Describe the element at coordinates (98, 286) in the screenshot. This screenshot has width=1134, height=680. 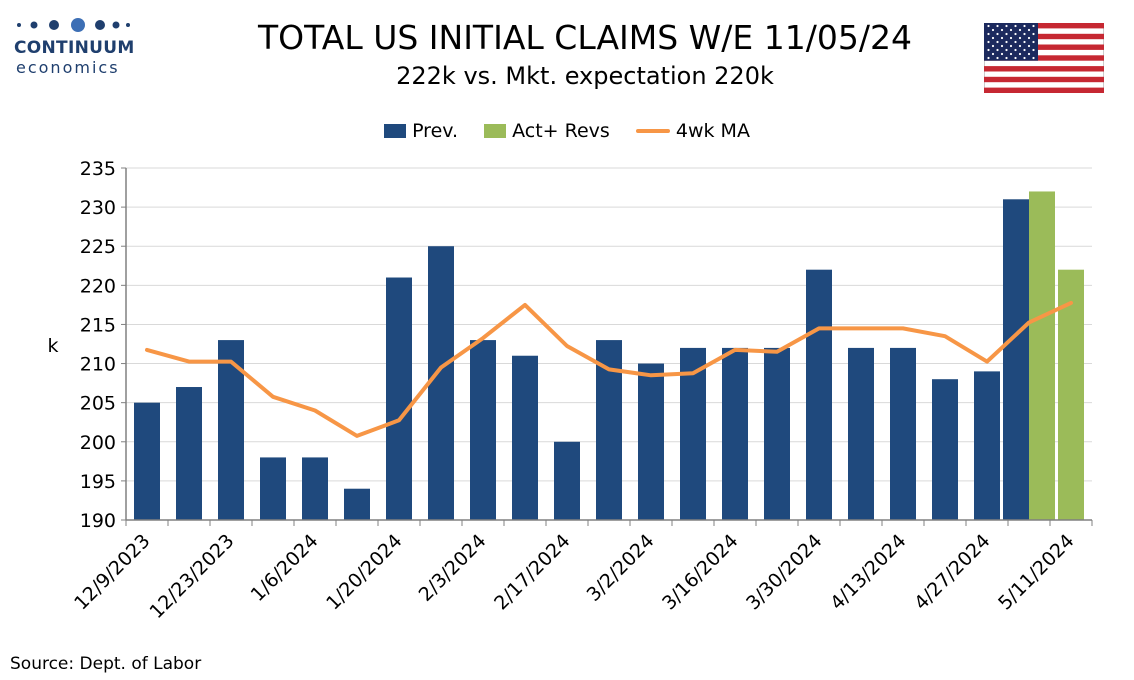
I see `y-tick-label: 220` at that location.